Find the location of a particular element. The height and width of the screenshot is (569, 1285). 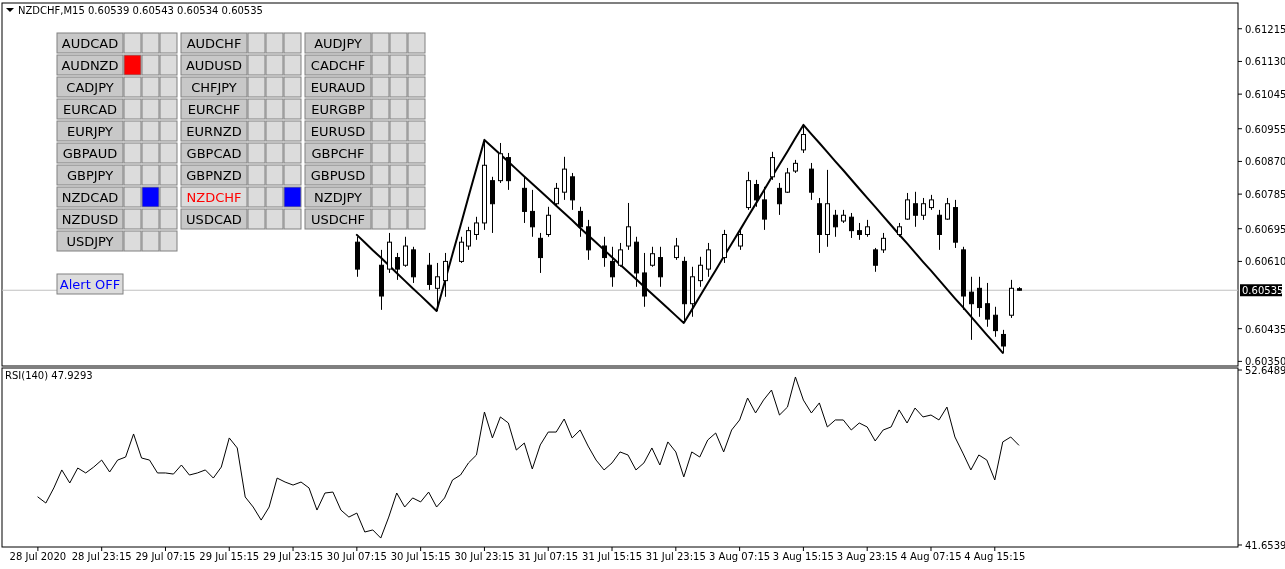

x-tick-label: 31 Jul 23:15 is located at coordinates (675, 556).